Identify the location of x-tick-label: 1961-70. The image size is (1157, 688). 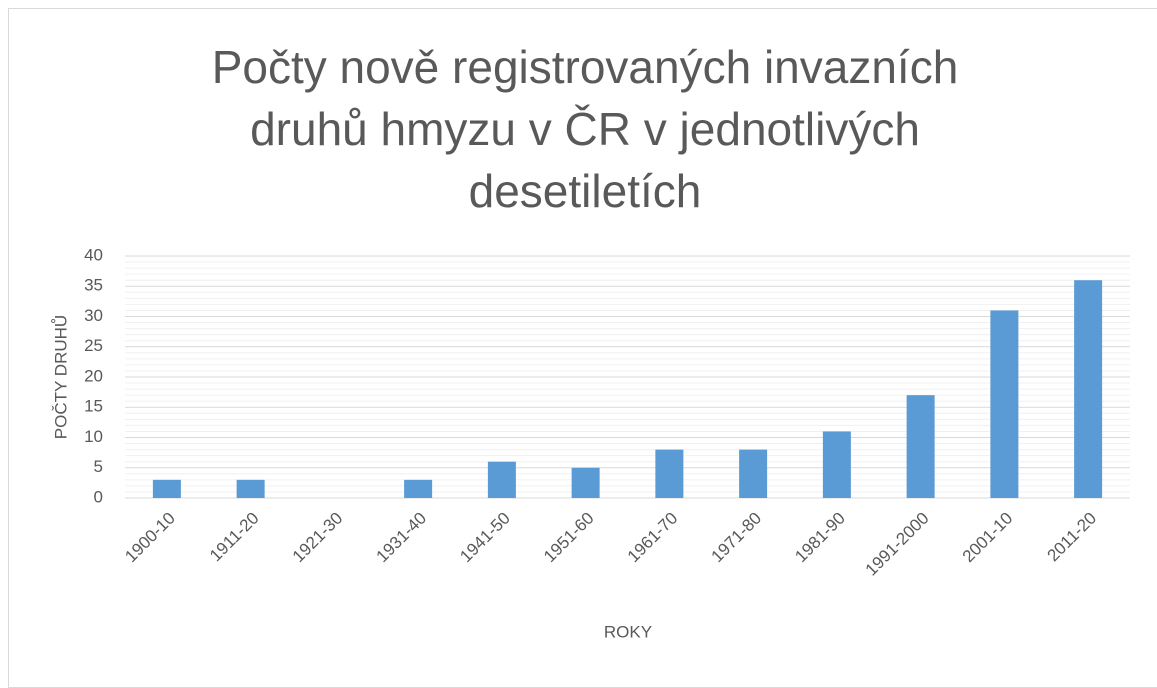
(653, 538).